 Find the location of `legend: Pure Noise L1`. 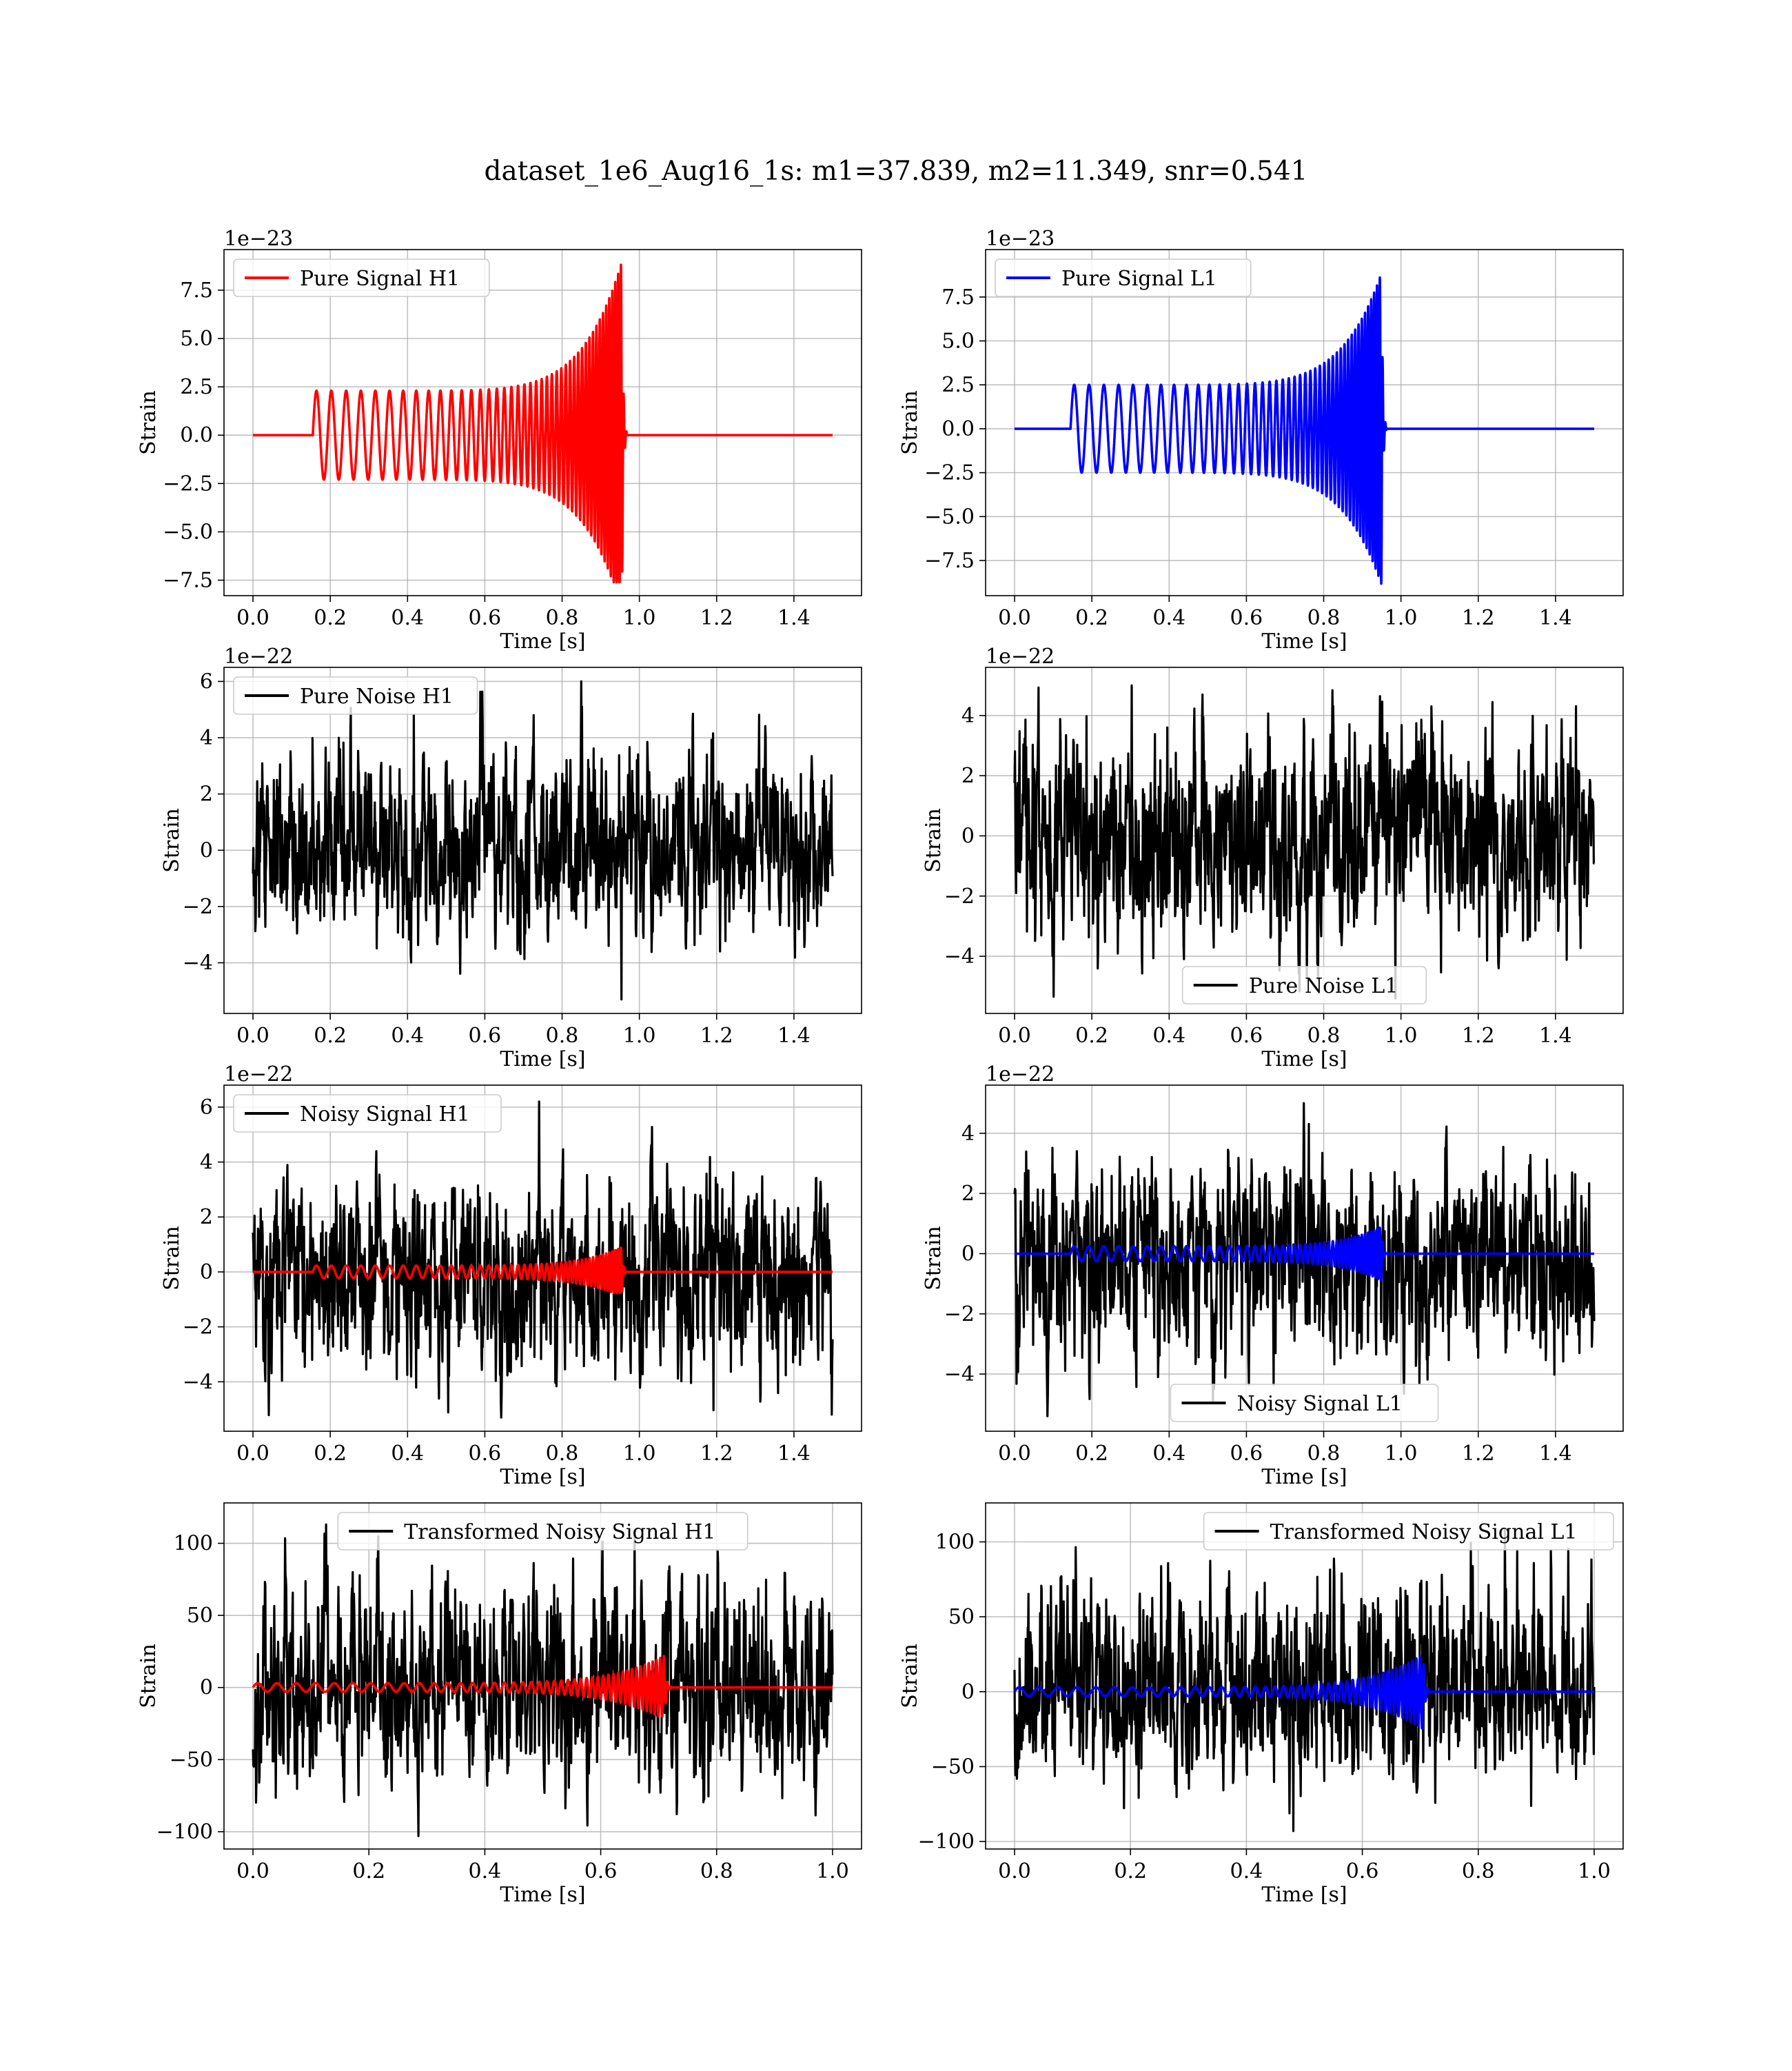

legend: Pure Noise L1 is located at coordinates (1304, 985).